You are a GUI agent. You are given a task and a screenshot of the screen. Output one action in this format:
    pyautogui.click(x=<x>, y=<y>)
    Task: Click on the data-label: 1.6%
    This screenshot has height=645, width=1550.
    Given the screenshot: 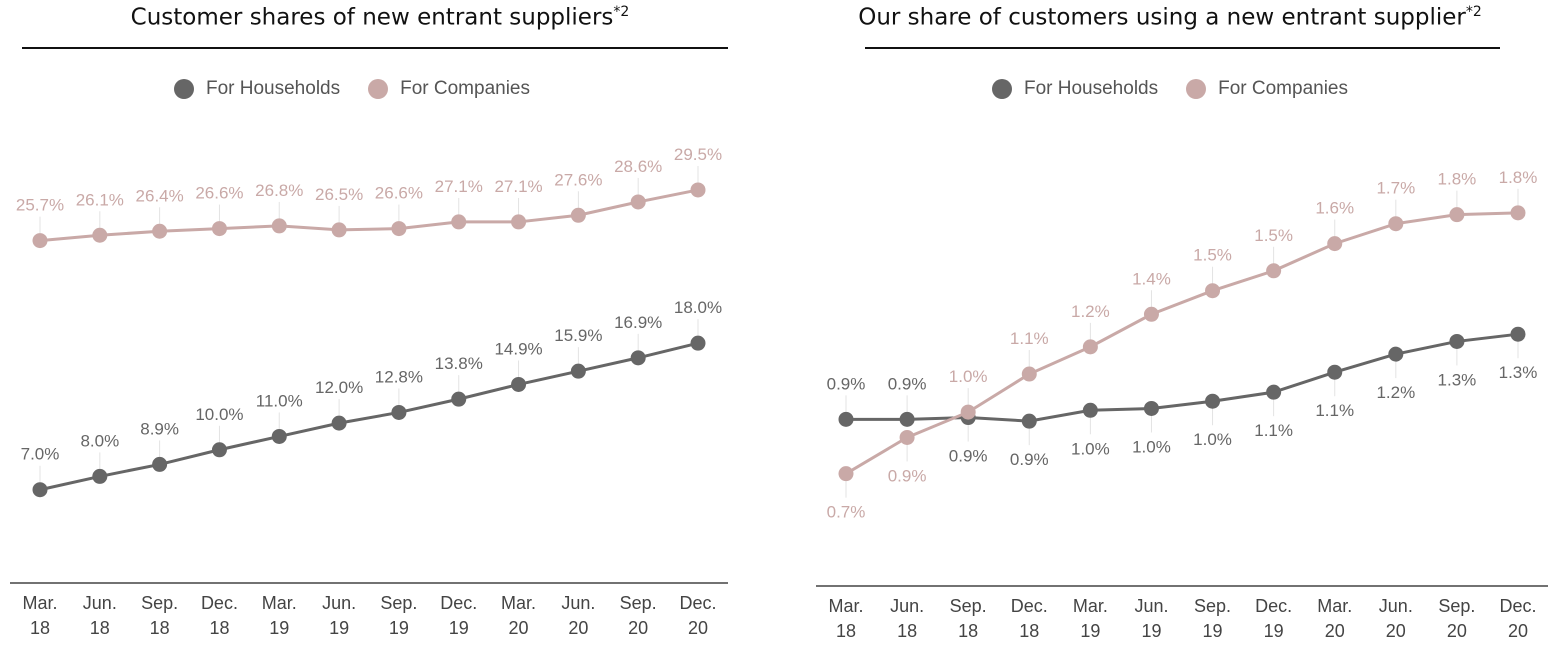 What is the action you would take?
    pyautogui.click(x=1334, y=208)
    